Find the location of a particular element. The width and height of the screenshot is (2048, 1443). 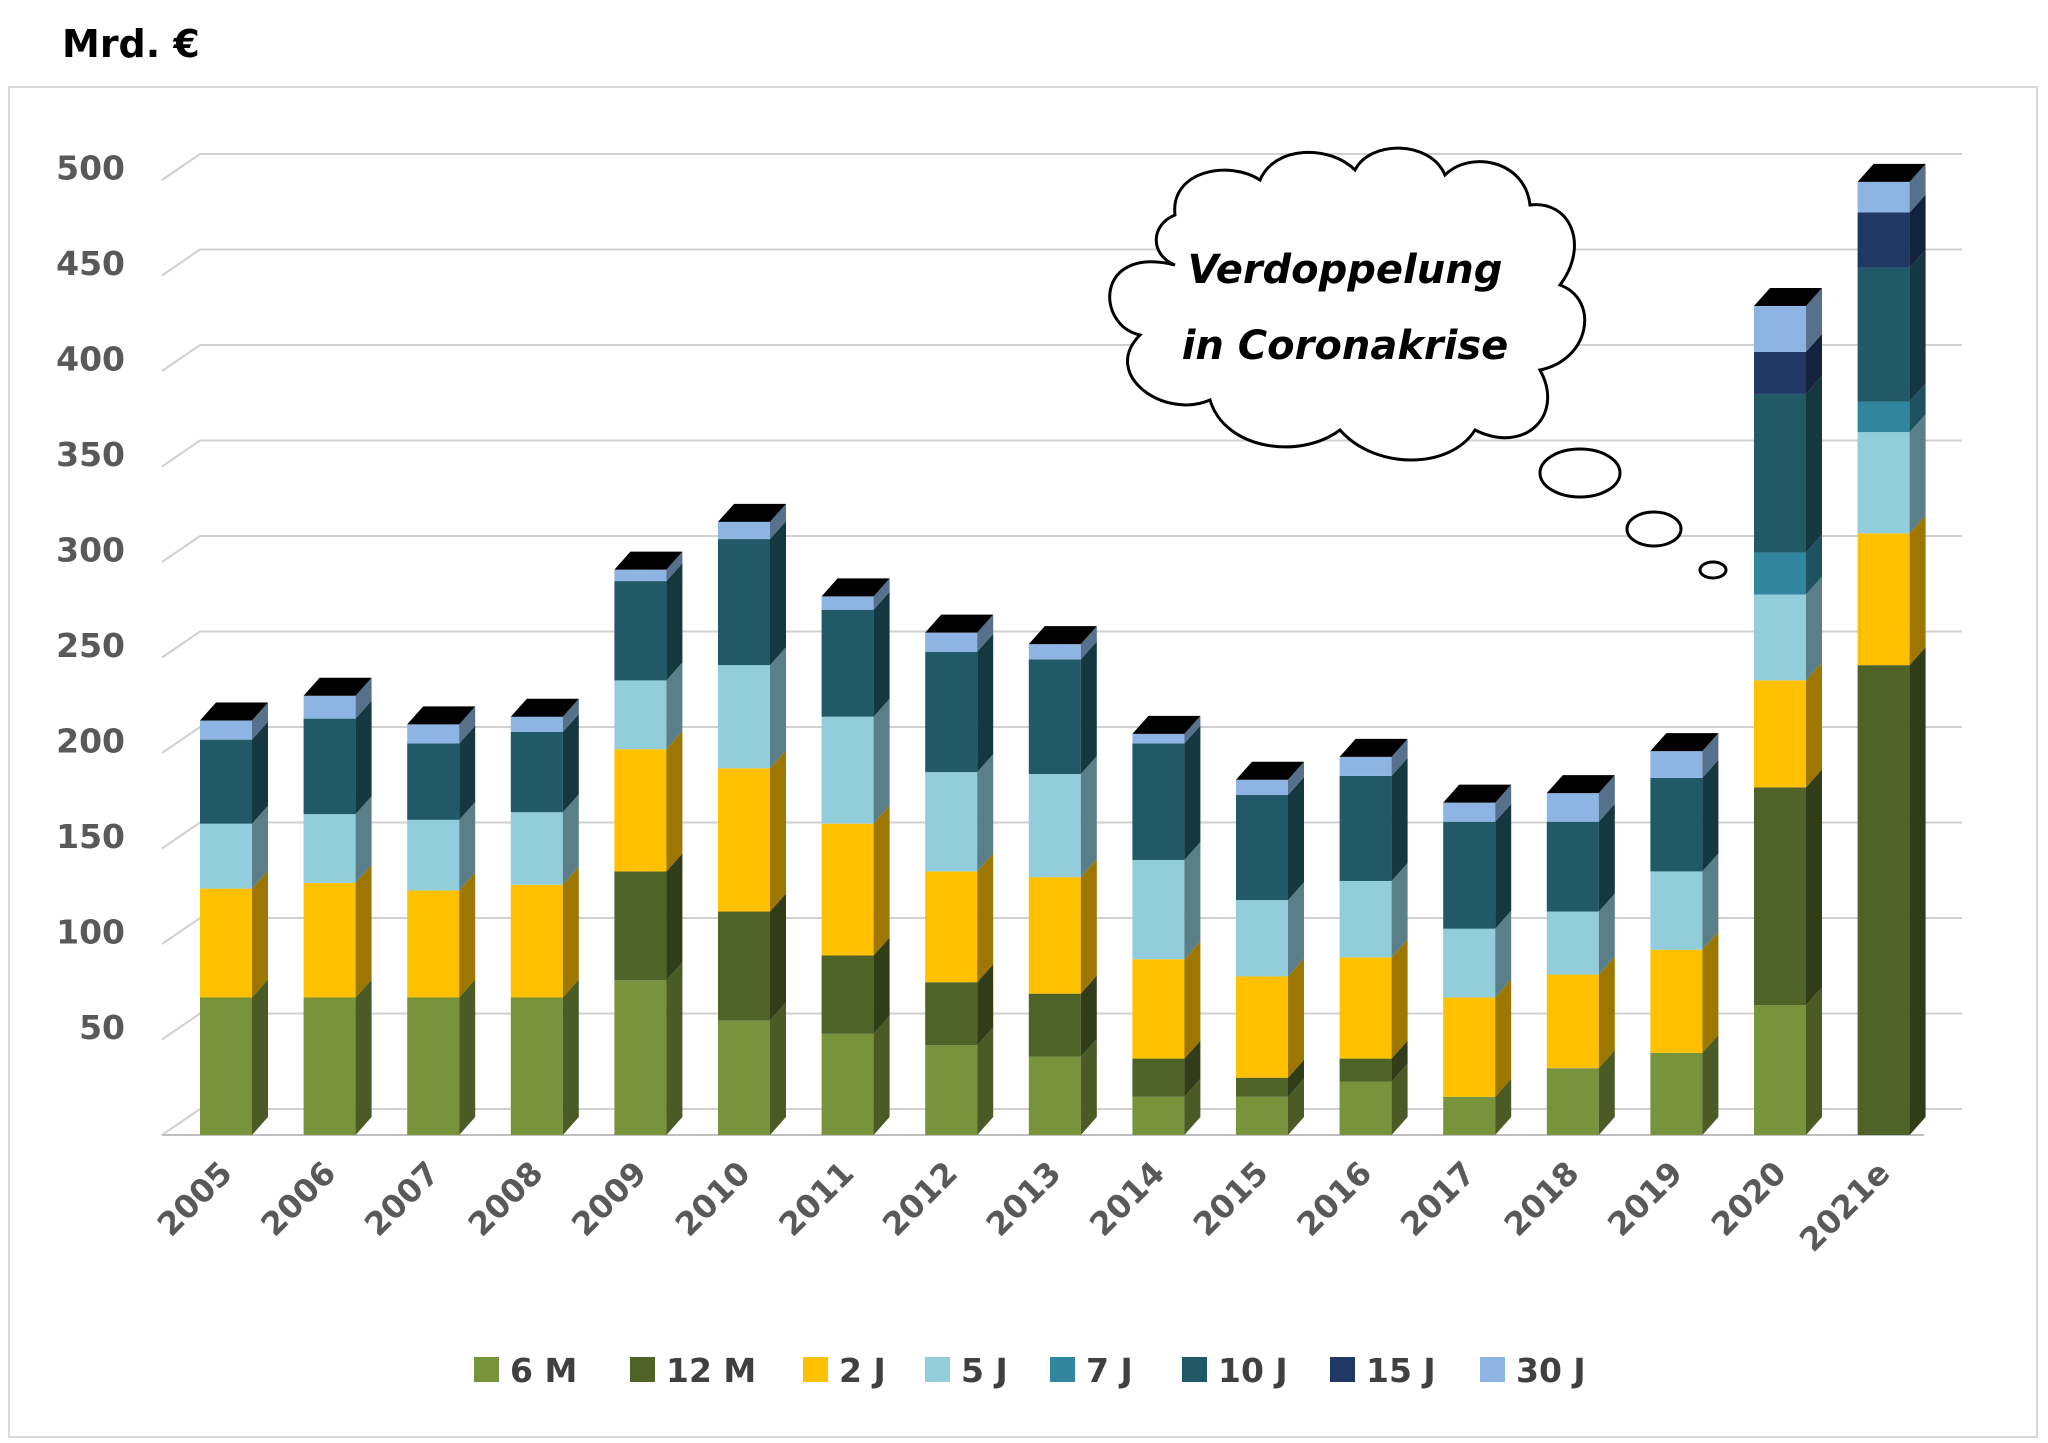

x-tick-label: 2012 is located at coordinates (920, 1199).